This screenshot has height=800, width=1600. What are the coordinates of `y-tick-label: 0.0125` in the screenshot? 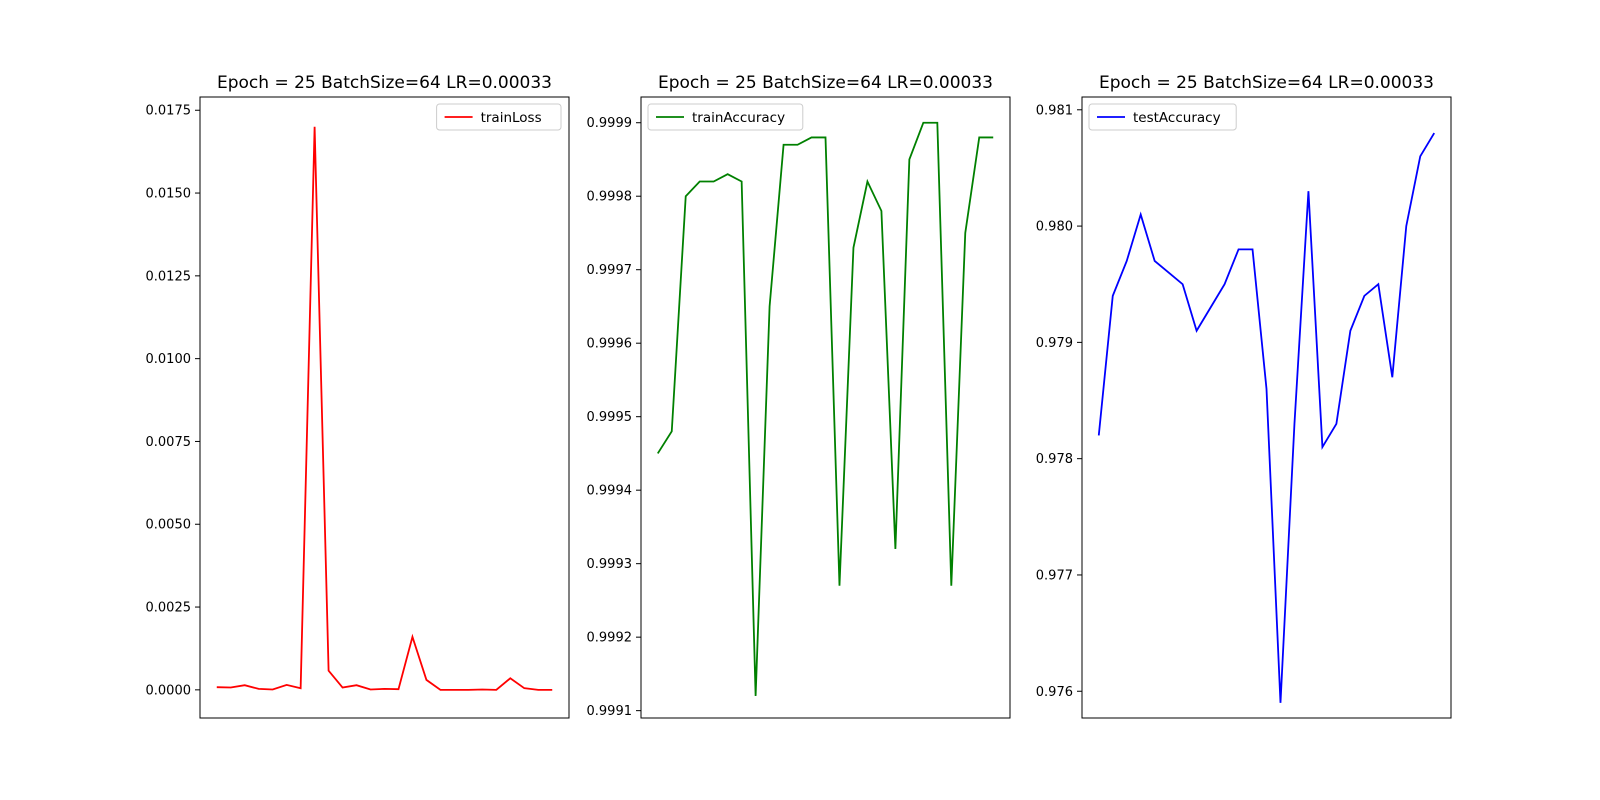 It's located at (169, 276).